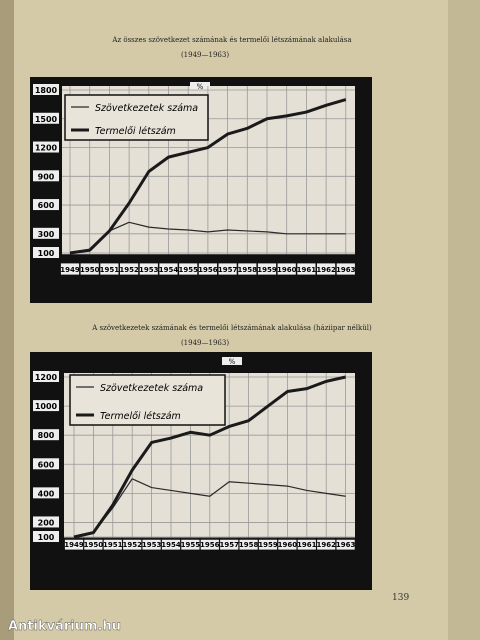 Image resolution: width=480 pixels, height=640 pixels. I want to click on y-tick-label: 400, so click(46, 493).